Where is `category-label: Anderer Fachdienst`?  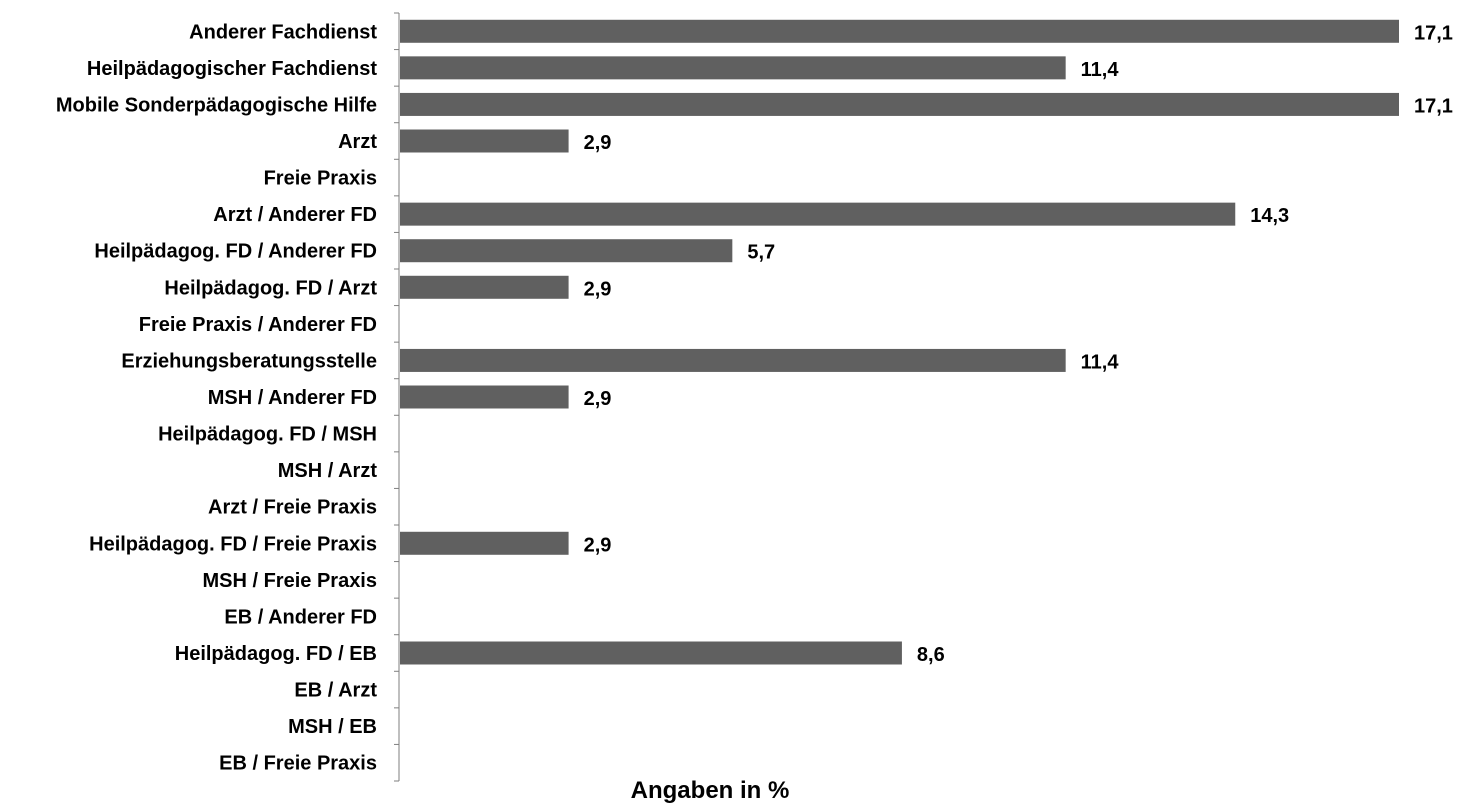
category-label: Anderer Fachdienst is located at coordinates (283, 32).